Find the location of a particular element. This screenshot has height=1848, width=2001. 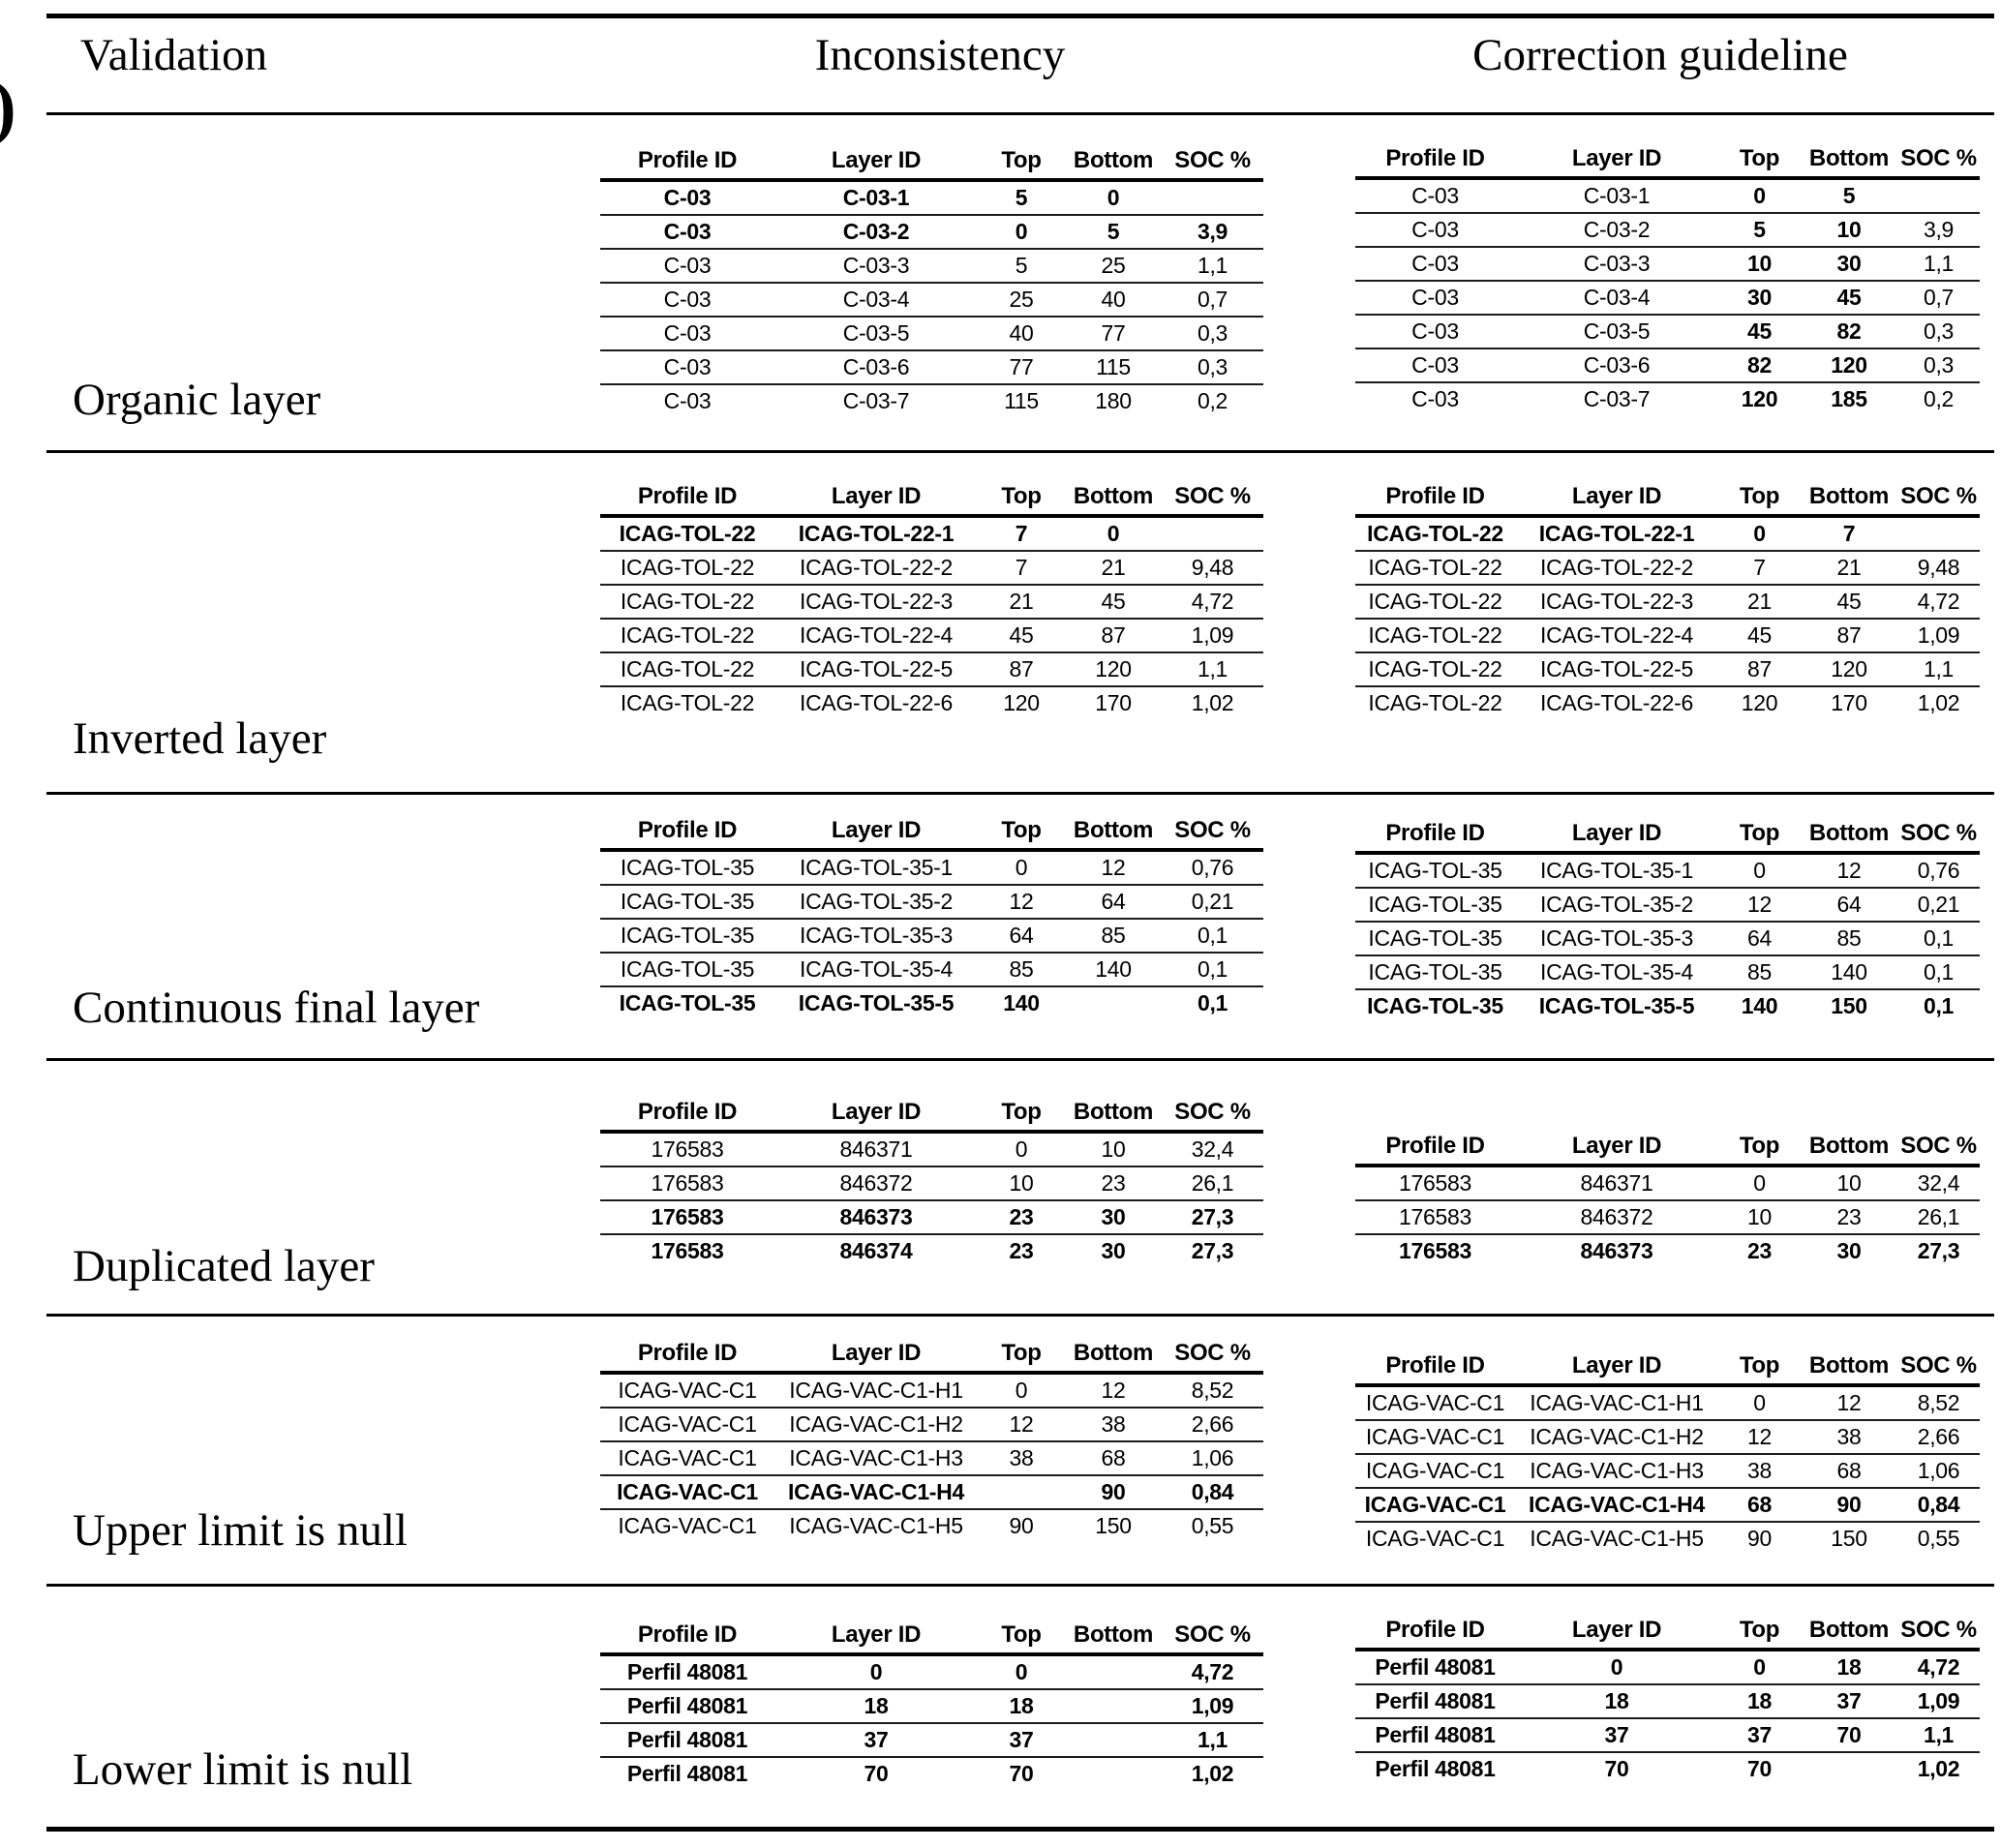

table-row: ICAG-TOL-35 ICAG-TOL-35-3 64 85 0,1 is located at coordinates (1668, 939).